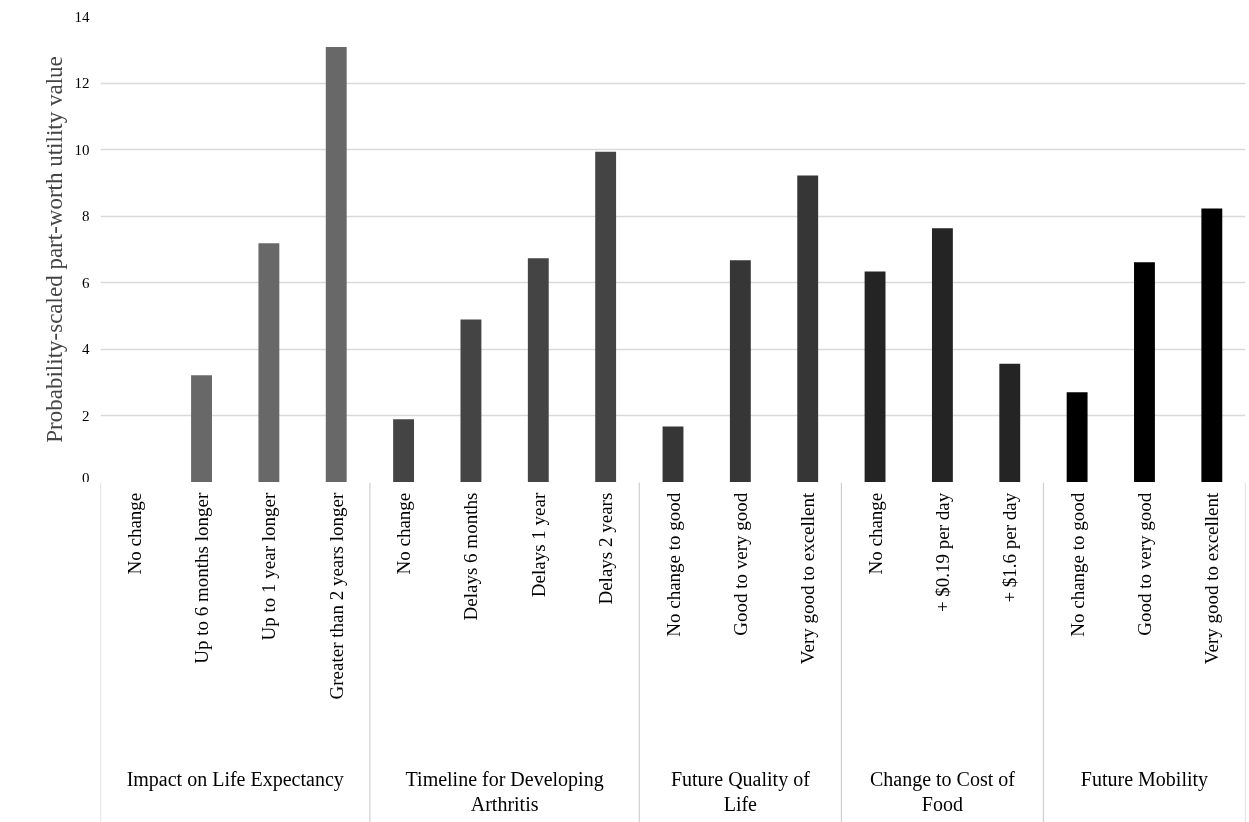 This screenshot has width=1249, height=822. Describe the element at coordinates (86, 349) in the screenshot. I see `y-tick-label: 4` at that location.